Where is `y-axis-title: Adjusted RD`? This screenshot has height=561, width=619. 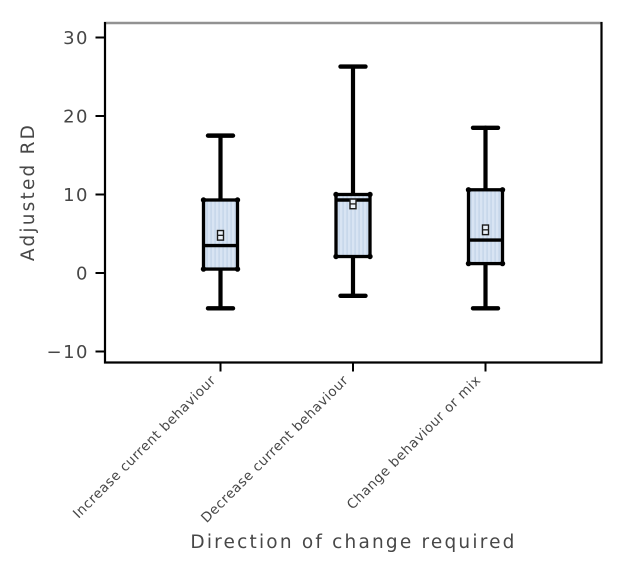
y-axis-title: Adjusted RD is located at coordinates (28, 192).